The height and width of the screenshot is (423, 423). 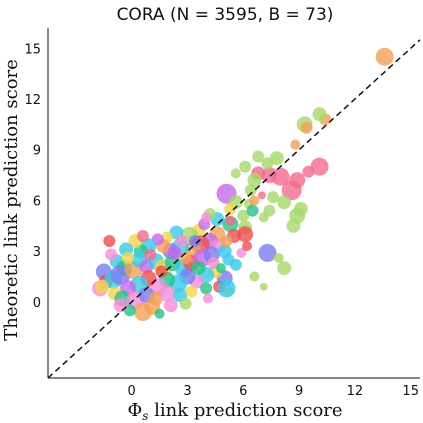 What do you see at coordinates (299, 391) in the screenshot?
I see `x-tick-label-3: 9` at bounding box center [299, 391].